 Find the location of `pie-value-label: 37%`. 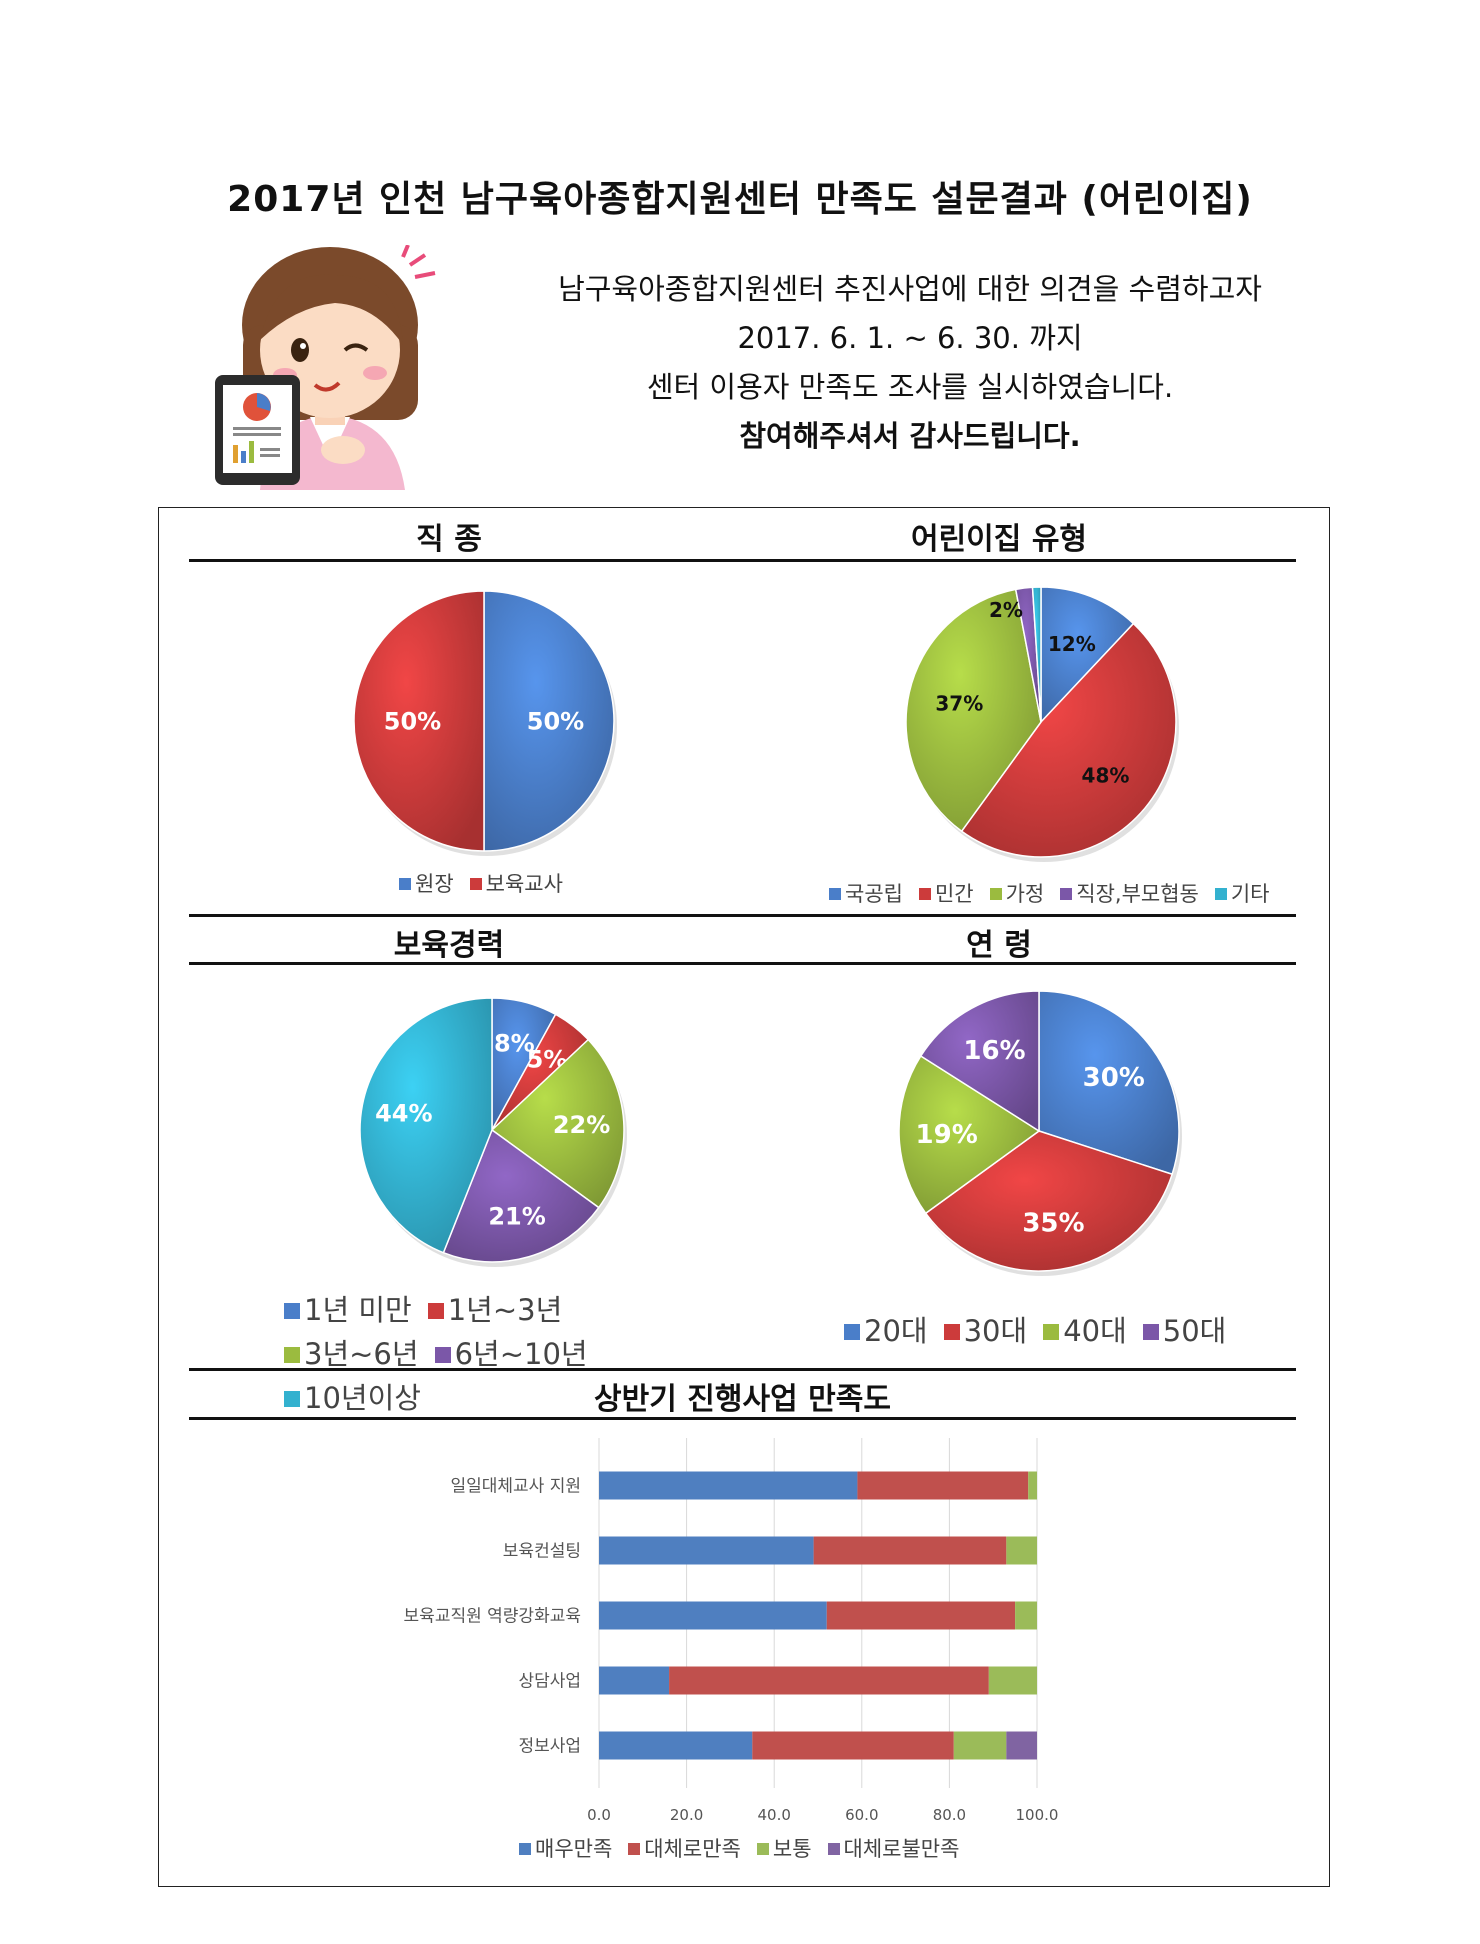

pie-value-label: 37% is located at coordinates (959, 704).